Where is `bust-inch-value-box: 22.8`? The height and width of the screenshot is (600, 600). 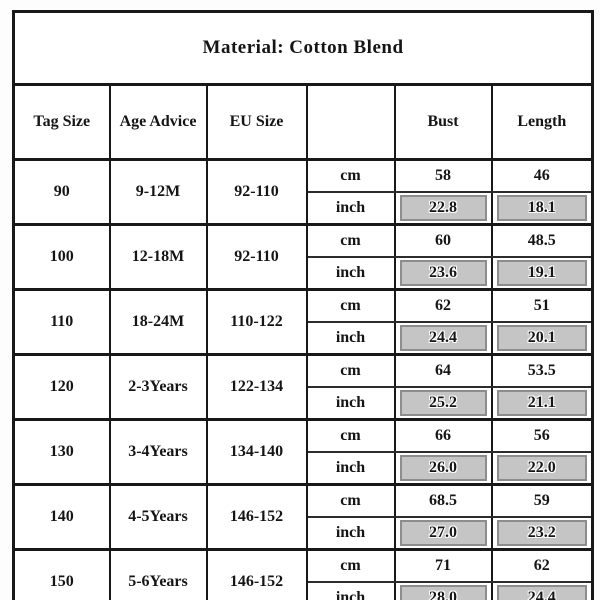 bust-inch-value-box: 22.8 is located at coordinates (443, 208).